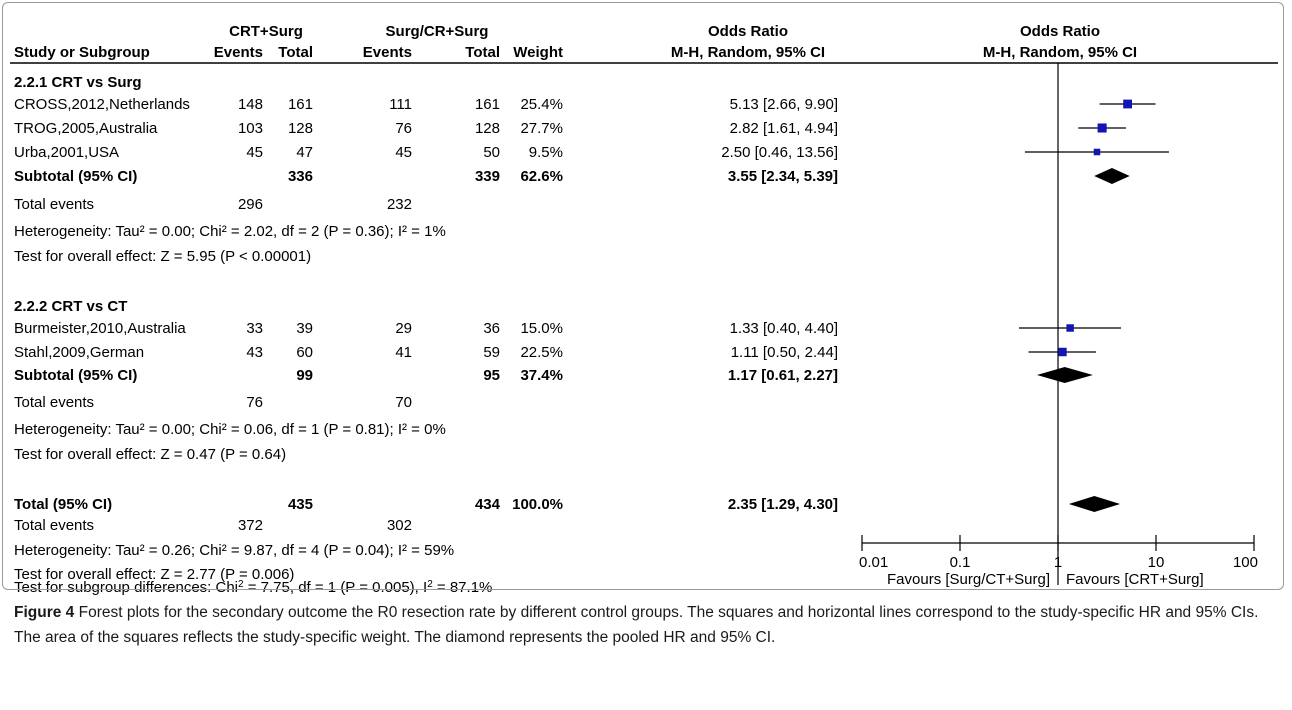 This screenshot has height=710, width=1292. What do you see at coordinates (784, 328) in the screenshot?
I see `study-ci: 1.33 [0.40, 4.40]` at bounding box center [784, 328].